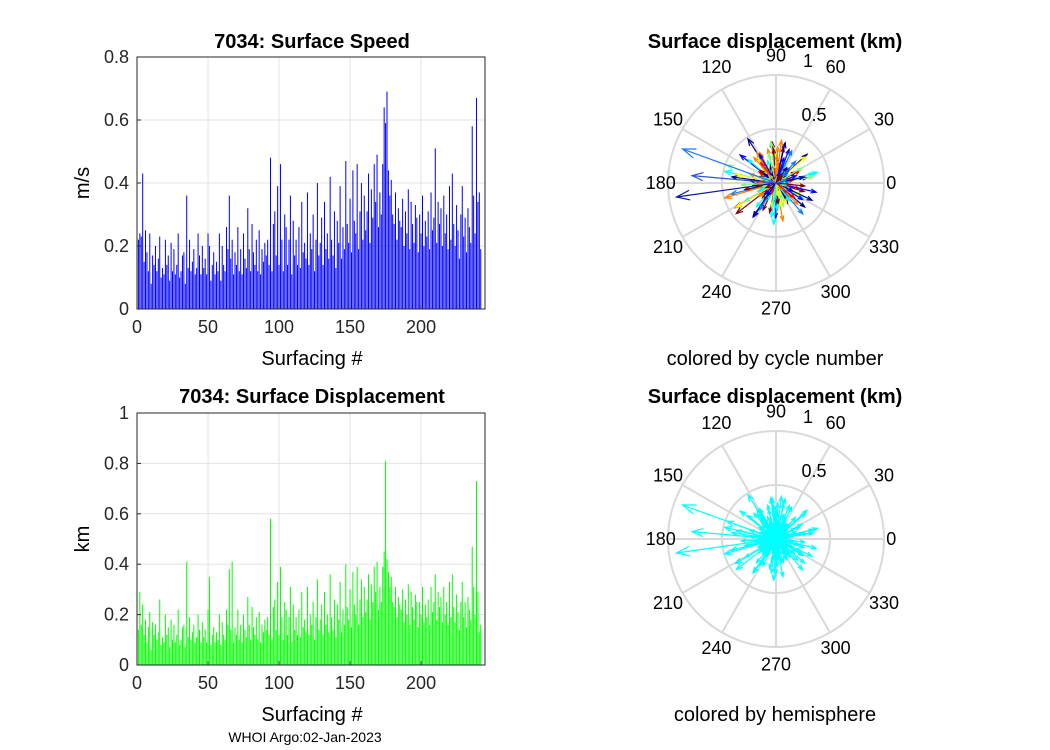 Image resolution: width=1050 pixels, height=750 pixels. Describe the element at coordinates (836, 292) in the screenshot. I see `polar-angle-label: 300` at that location.